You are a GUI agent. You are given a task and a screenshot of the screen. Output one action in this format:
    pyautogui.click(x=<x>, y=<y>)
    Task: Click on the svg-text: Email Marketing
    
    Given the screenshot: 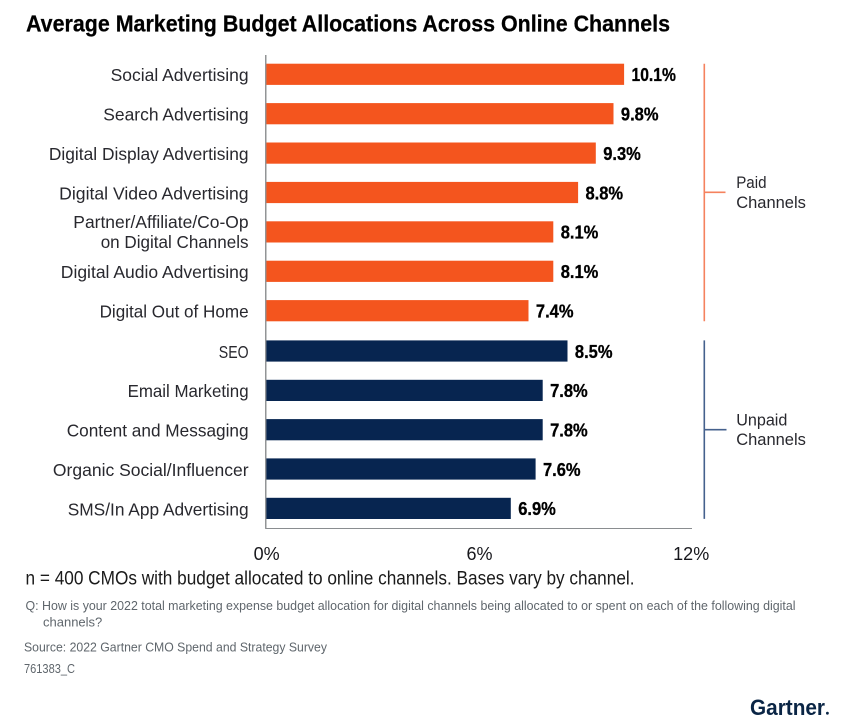 What is the action you would take?
    pyautogui.click(x=188, y=391)
    